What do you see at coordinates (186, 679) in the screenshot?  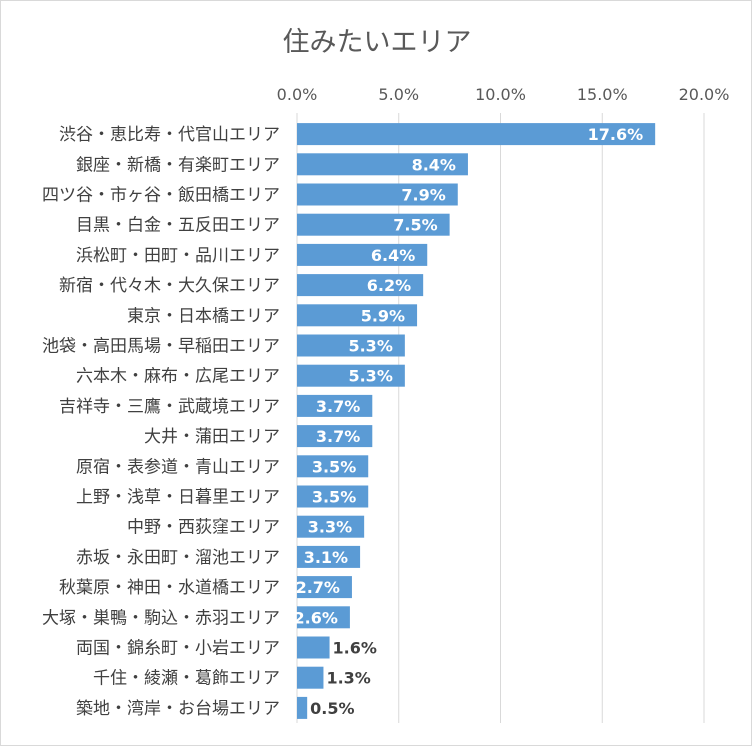 I see `category-label: 千住・綾瀬・葛飾エリア` at bounding box center [186, 679].